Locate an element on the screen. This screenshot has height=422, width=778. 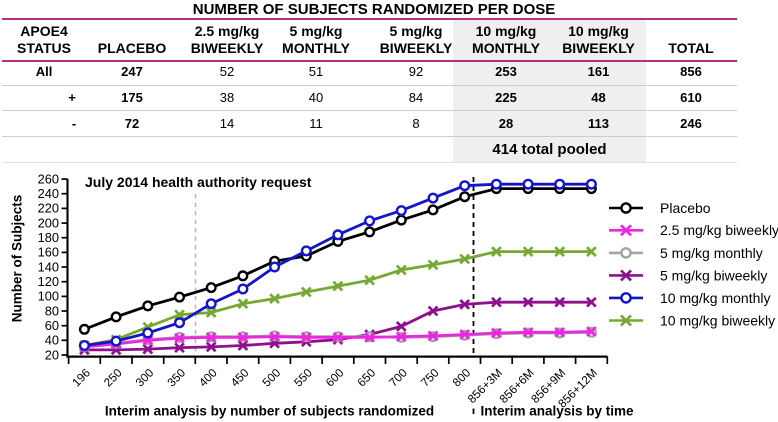
svg-text: 300 is located at coordinates (145, 377).